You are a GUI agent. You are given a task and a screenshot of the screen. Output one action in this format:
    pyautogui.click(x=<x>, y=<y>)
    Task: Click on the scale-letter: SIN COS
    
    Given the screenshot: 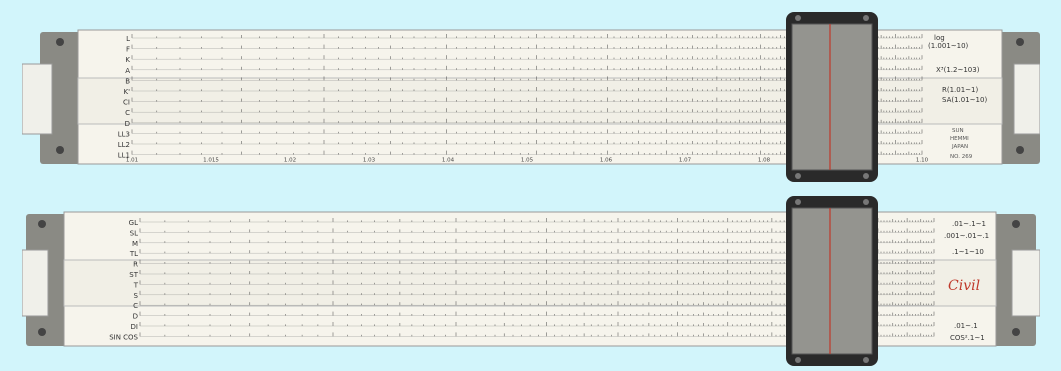 What is the action you would take?
    pyautogui.click(x=123, y=337)
    